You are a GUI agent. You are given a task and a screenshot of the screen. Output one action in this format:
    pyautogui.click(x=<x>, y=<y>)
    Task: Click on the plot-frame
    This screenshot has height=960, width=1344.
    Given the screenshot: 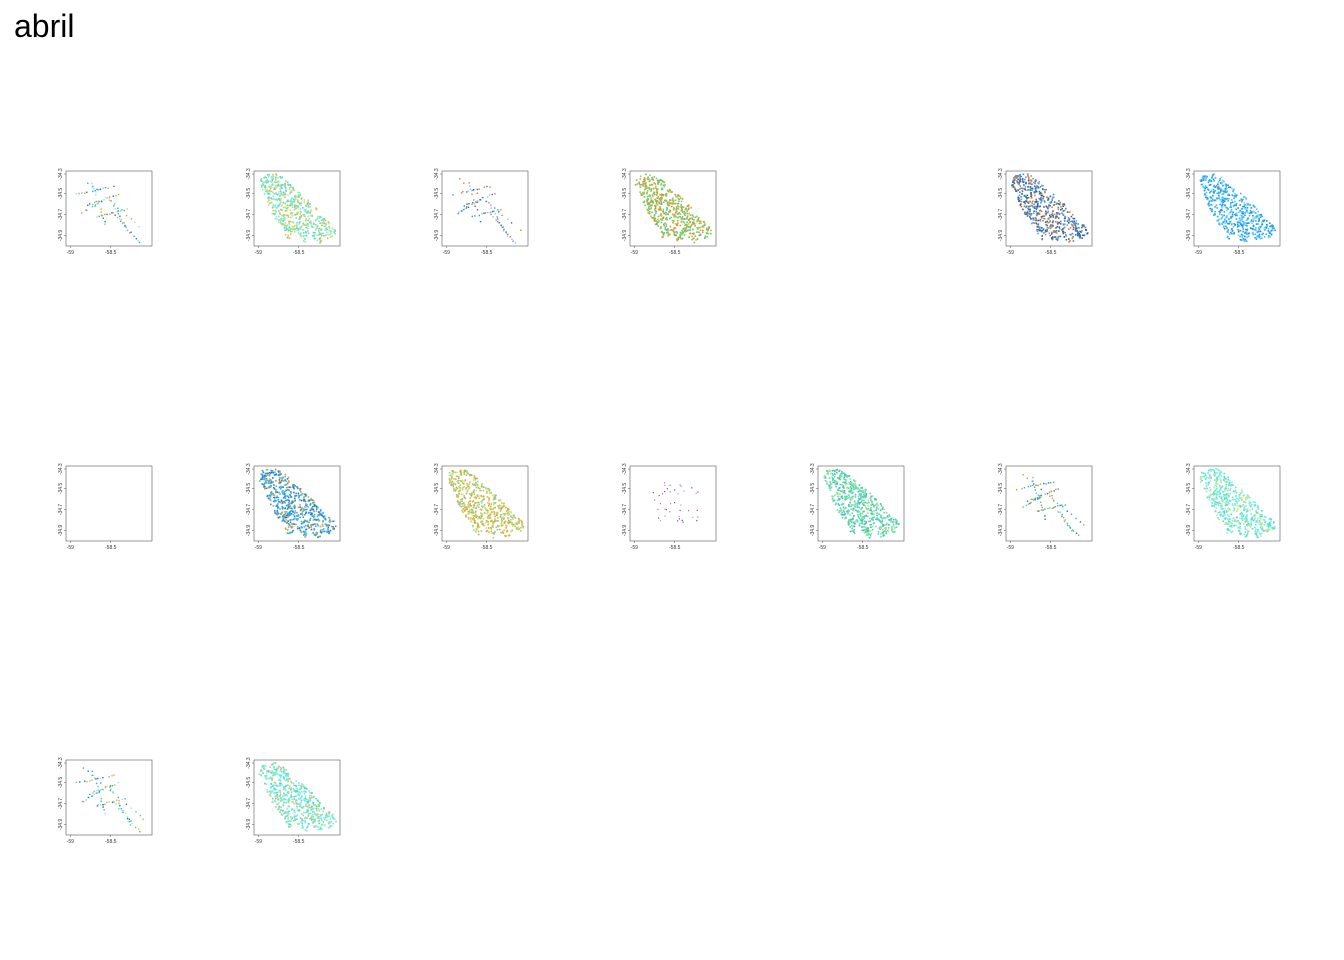 What is the action you would take?
    pyautogui.click(x=861, y=503)
    